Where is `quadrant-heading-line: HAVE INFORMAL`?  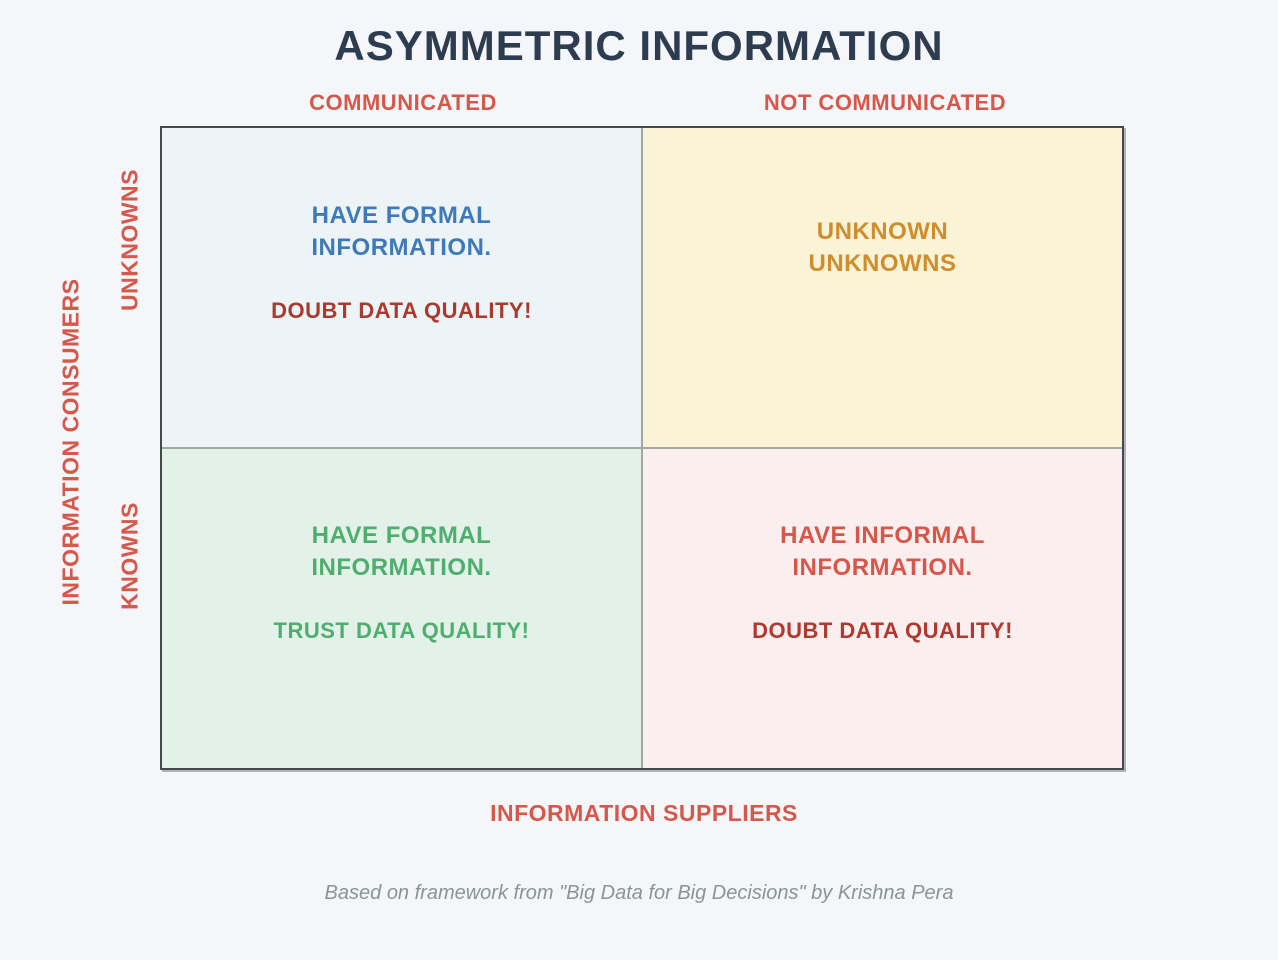 quadrant-heading-line: HAVE INFORMAL is located at coordinates (882, 535).